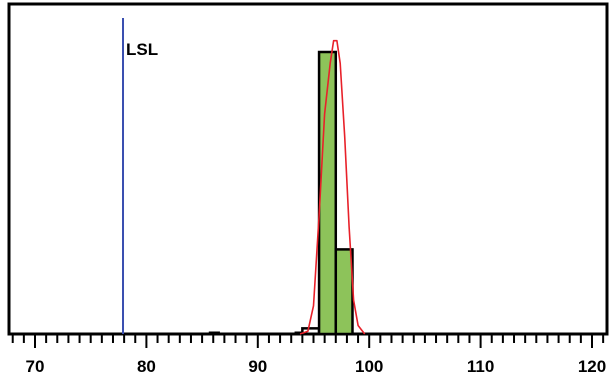  I want to click on x-tick-label-120: 120, so click(592, 366).